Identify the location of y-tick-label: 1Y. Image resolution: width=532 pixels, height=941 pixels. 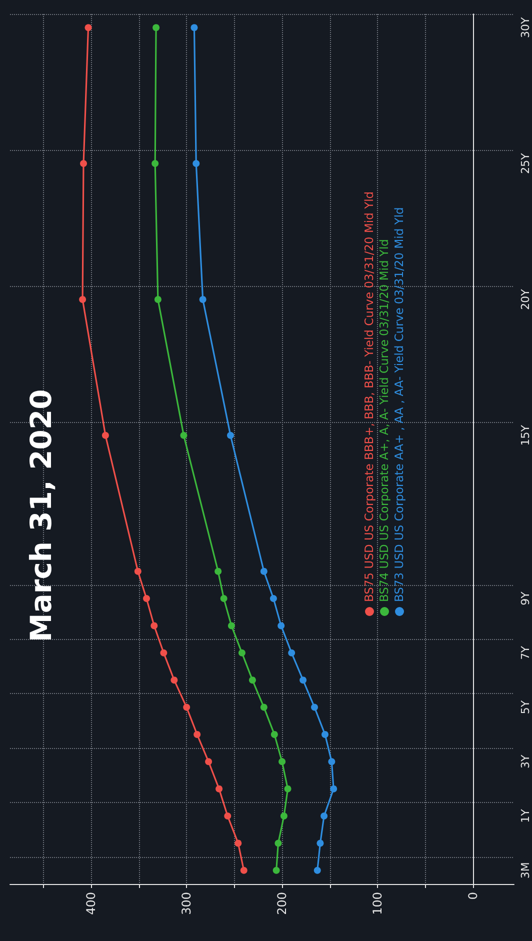
(525, 815).